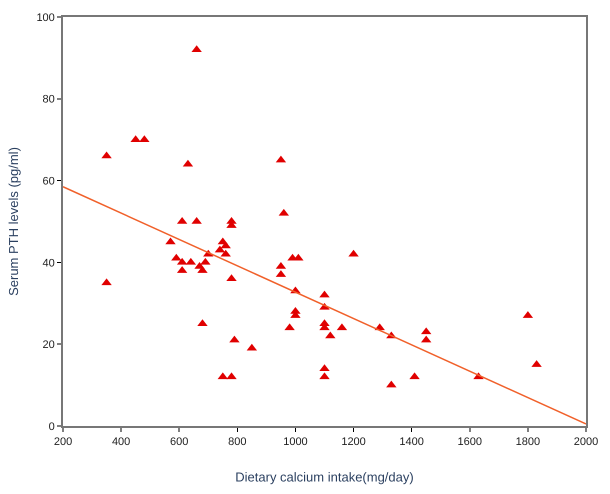 This screenshot has width=610, height=494. What do you see at coordinates (121, 442) in the screenshot?
I see `x-tick-label: 400` at bounding box center [121, 442].